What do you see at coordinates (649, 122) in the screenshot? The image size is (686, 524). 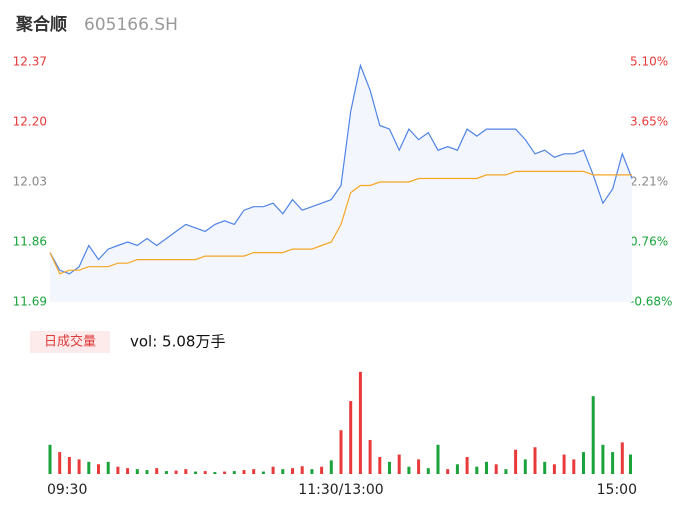 I see `y2-tick-label: 3.65%` at bounding box center [649, 122].